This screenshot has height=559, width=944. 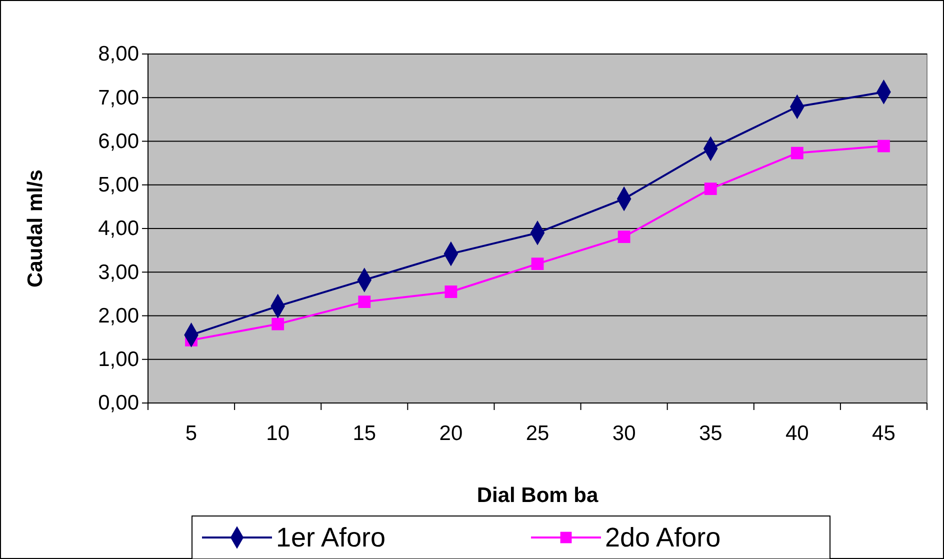 I want to click on x-tick-label: 45, so click(x=884, y=433).